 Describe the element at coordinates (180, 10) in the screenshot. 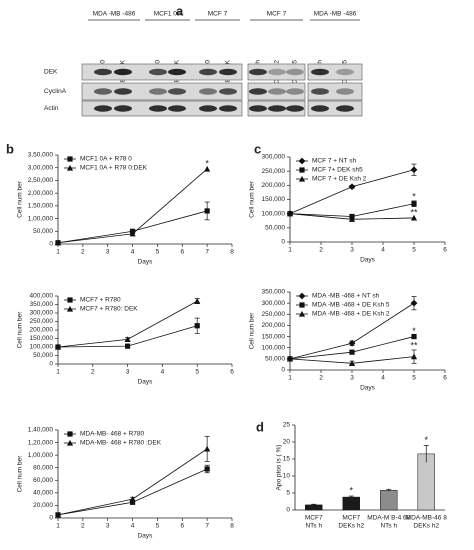

I see `panel-letter: a` at that location.